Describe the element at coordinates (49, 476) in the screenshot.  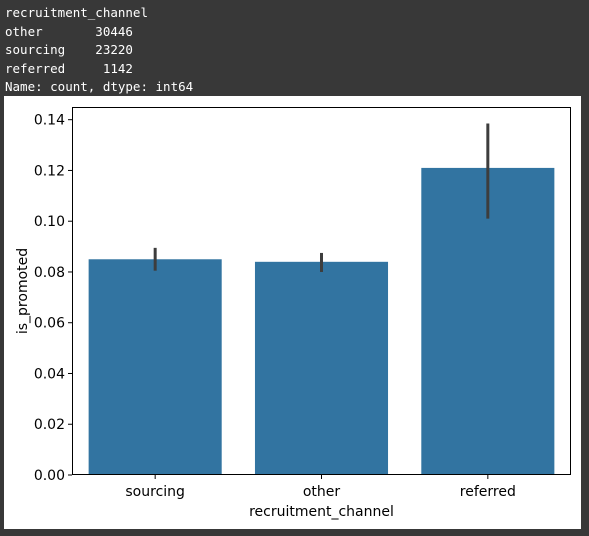
I see `y-tick-label: 0.00` at that location.